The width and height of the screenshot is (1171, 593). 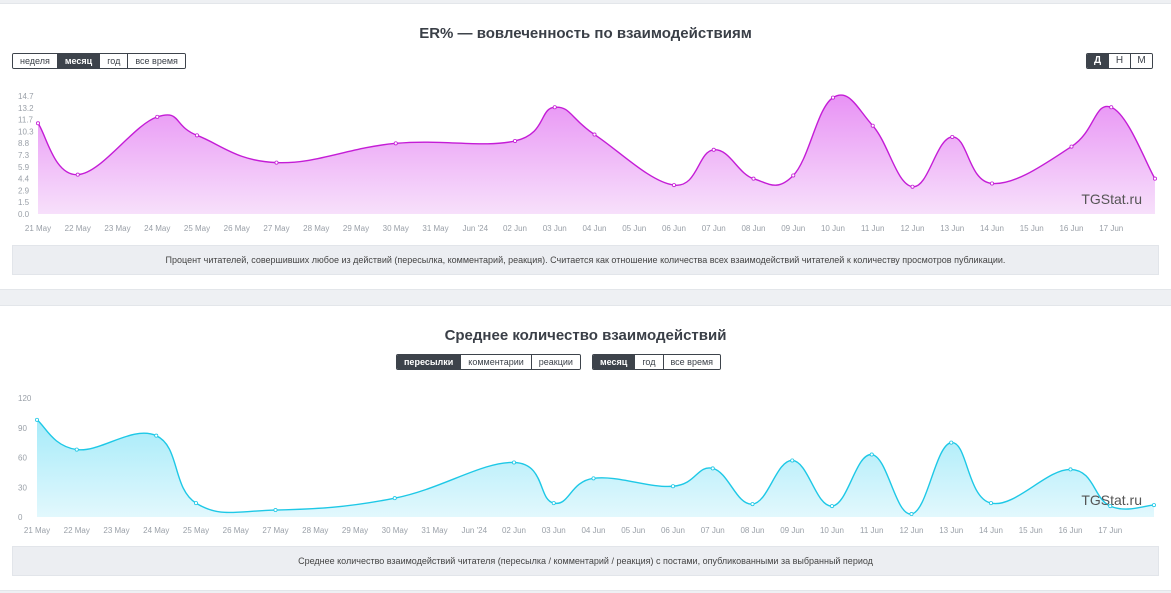 I want to click on interactions-x-tick-label: 13 Jun, so click(x=951, y=530).